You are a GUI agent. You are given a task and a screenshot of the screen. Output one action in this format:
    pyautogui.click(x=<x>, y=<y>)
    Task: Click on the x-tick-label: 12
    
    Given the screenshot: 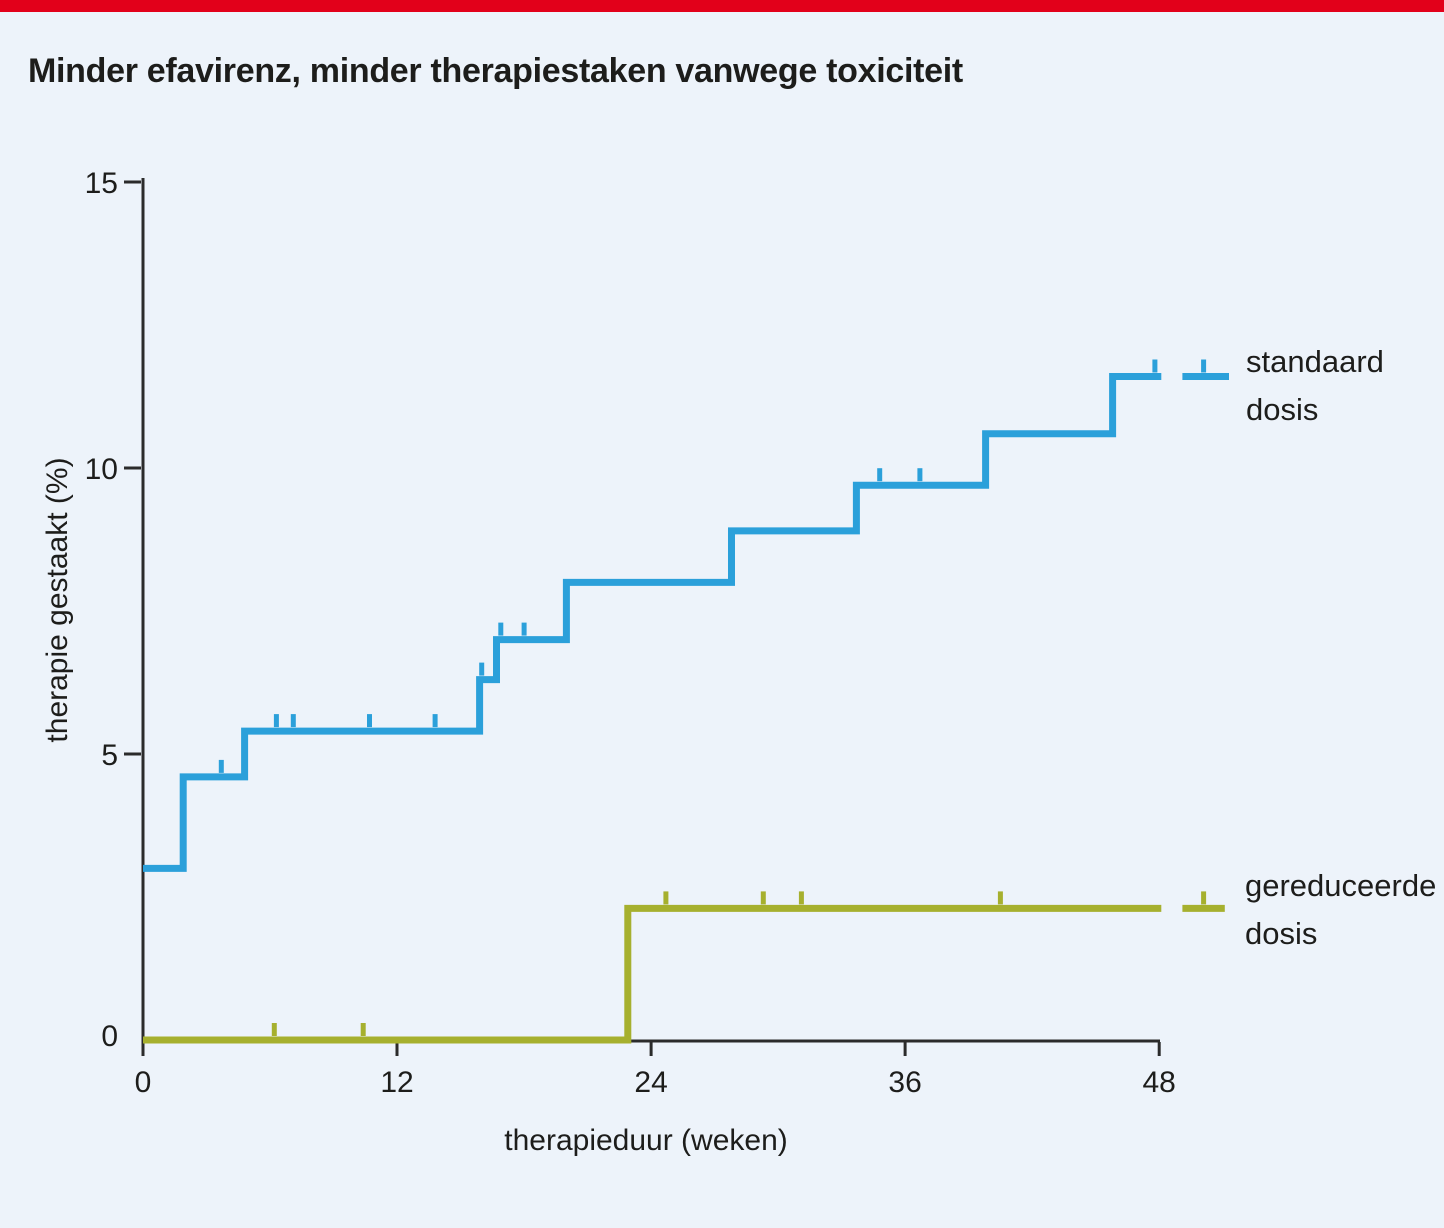 What is the action you would take?
    pyautogui.click(x=396, y=1082)
    